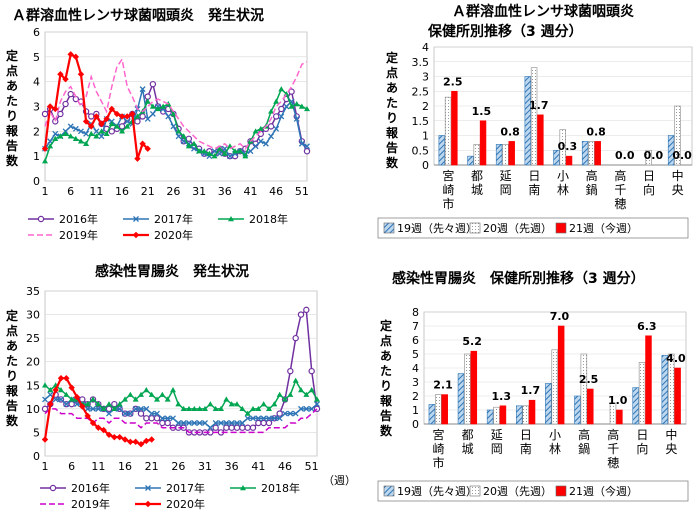 This screenshot has width=700, height=529. I want to click on y-tick-label: 3.5, so click(421, 62).